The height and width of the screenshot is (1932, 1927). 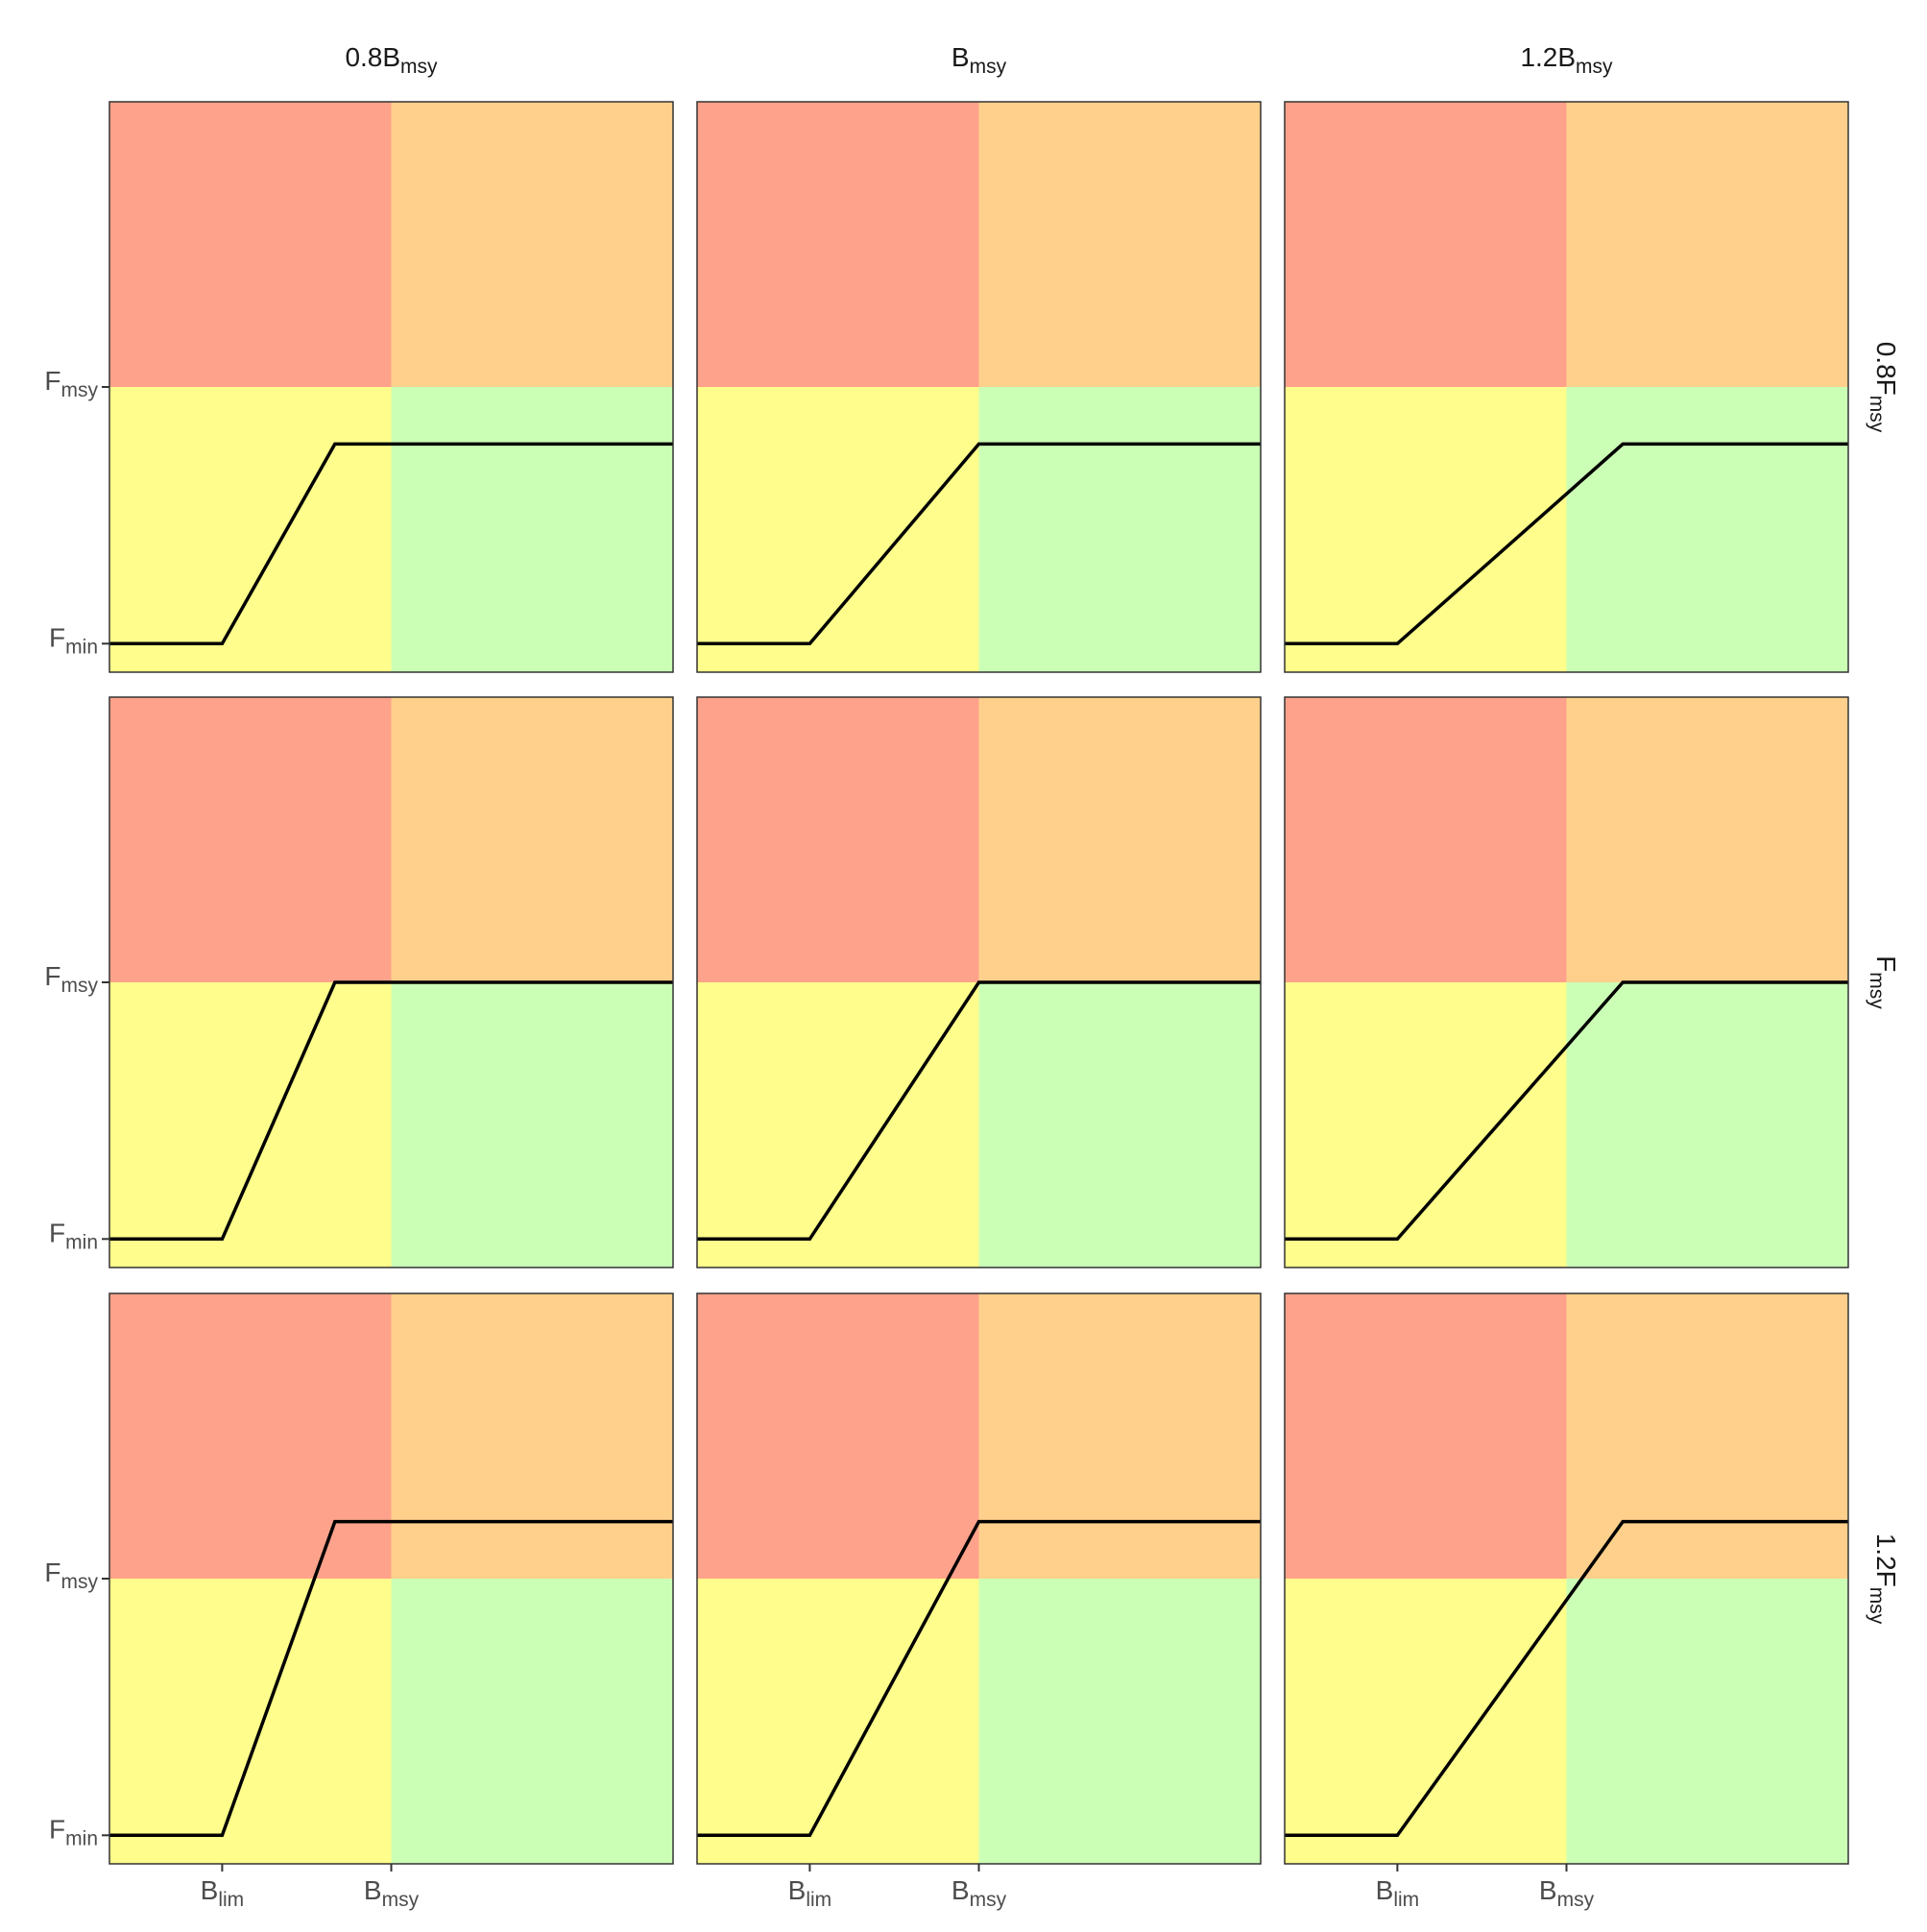 I want to click on column-strip-label: 1.2Bmsy, so click(x=1566, y=59).